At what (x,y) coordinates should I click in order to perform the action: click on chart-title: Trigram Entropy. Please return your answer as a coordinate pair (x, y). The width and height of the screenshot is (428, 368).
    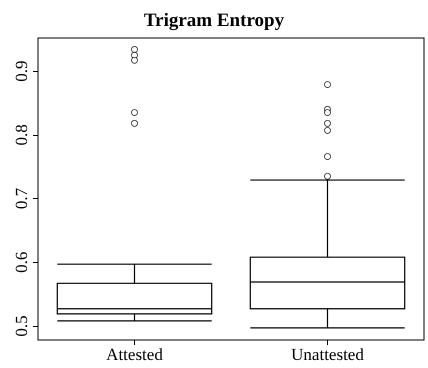
    Looking at the image, I should click on (214, 20).